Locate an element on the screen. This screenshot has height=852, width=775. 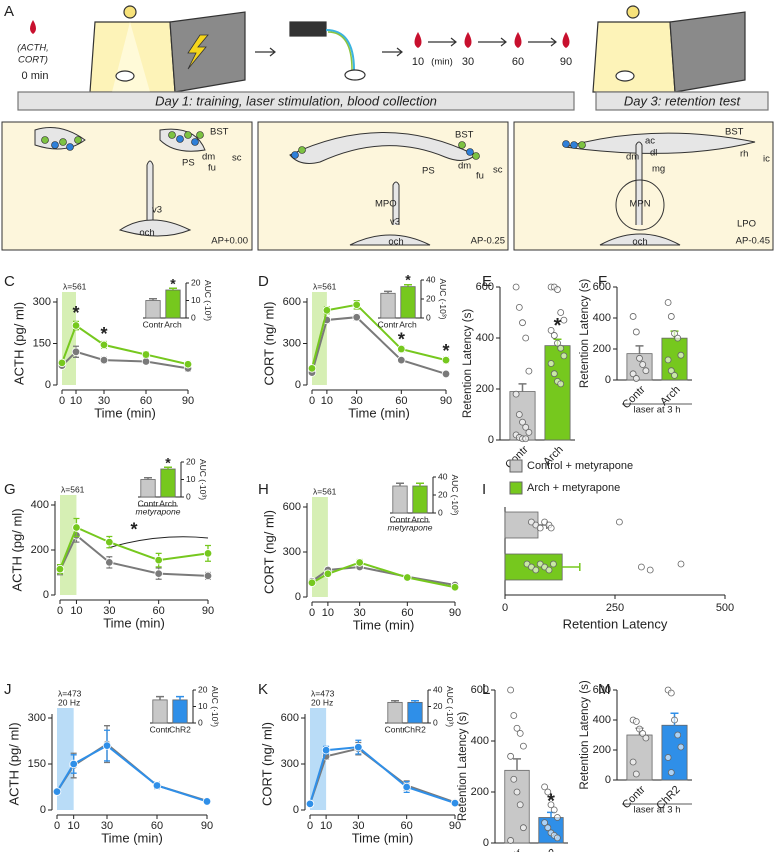
y-axis-label: ACTH (pg/ ml) is located at coordinates (13, 763).